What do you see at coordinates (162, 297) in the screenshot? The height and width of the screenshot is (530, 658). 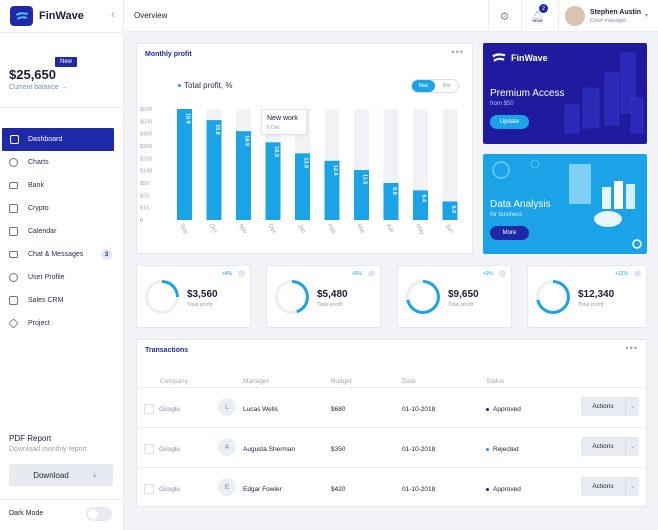 I see `progress-ring` at bounding box center [162, 297].